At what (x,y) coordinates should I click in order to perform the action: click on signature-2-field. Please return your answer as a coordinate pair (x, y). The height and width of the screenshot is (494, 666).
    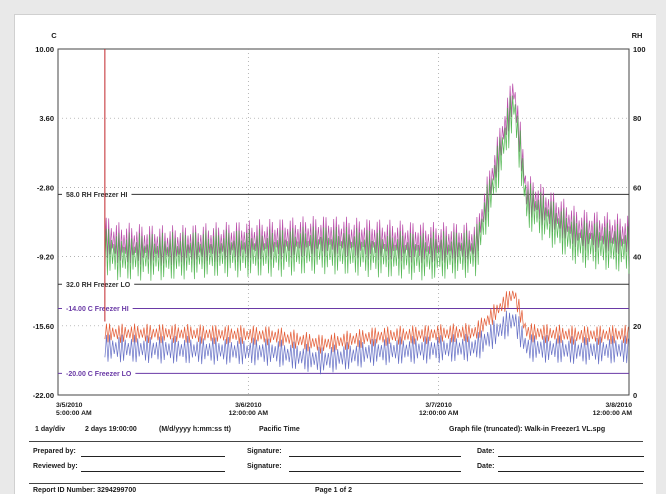
    Looking at the image, I should click on (375, 471).